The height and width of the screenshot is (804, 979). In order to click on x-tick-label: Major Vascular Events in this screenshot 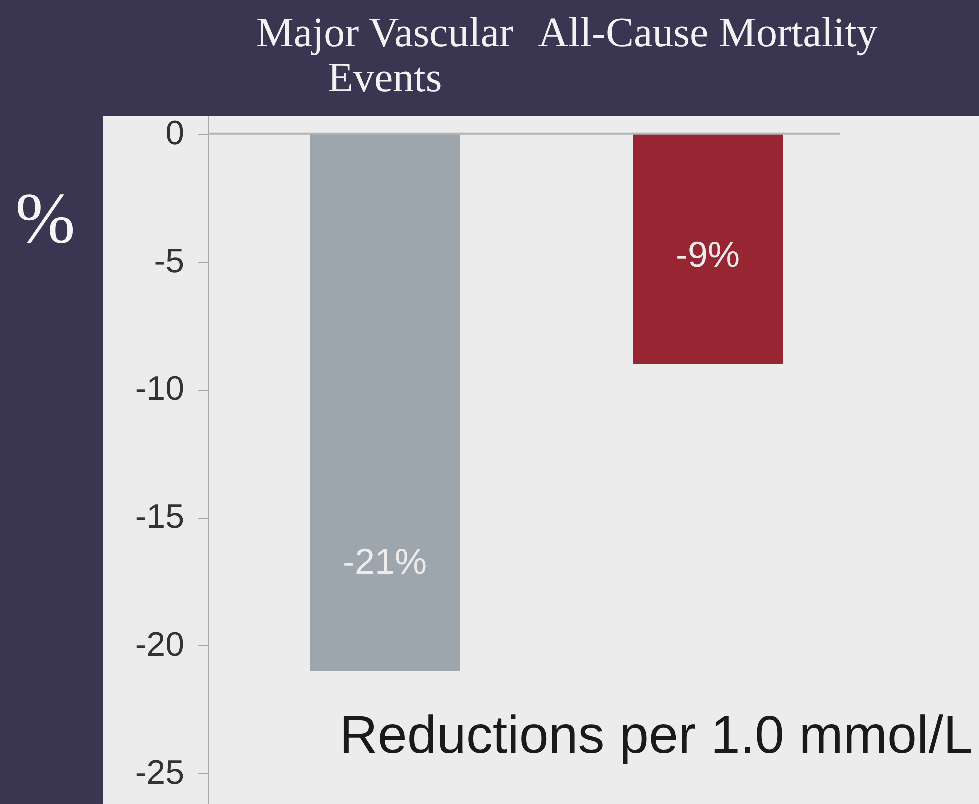, I will do `click(385, 56)`.